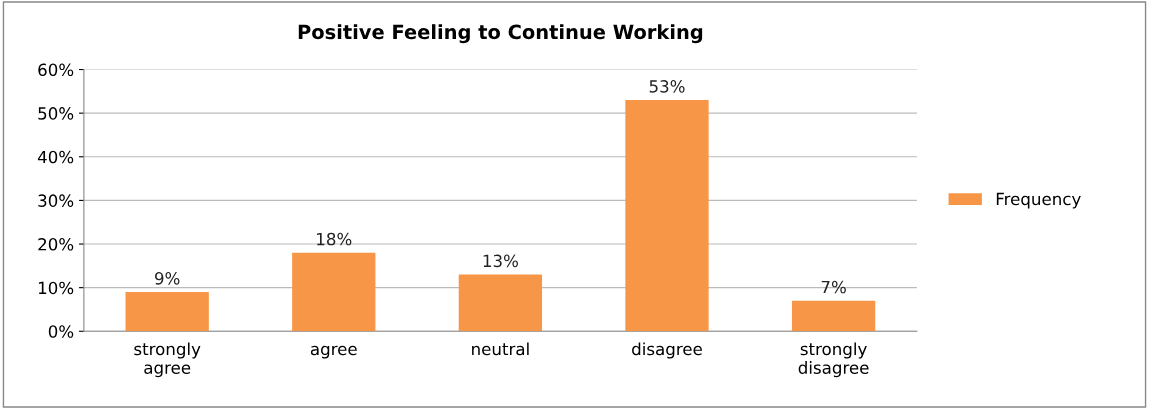  What do you see at coordinates (55, 157) in the screenshot?
I see `y-tick-label: 40%` at bounding box center [55, 157].